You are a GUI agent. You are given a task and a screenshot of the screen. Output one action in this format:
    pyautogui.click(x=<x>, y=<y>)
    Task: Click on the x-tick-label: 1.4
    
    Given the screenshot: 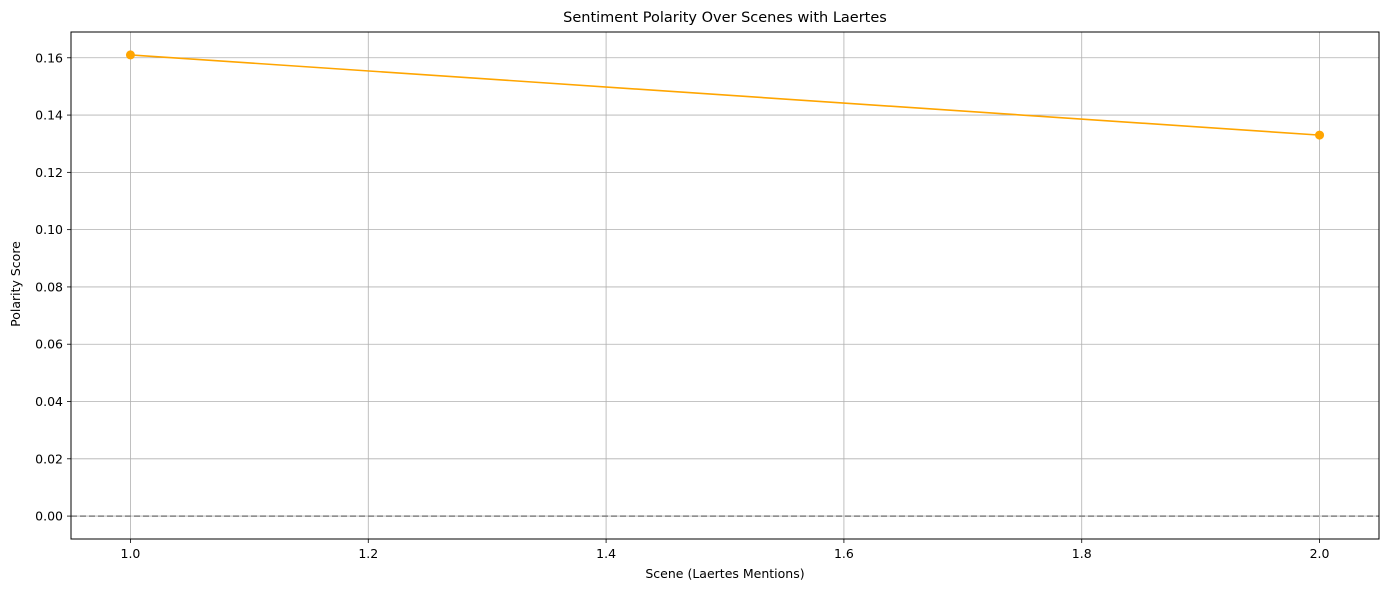 What is the action you would take?
    pyautogui.click(x=606, y=553)
    